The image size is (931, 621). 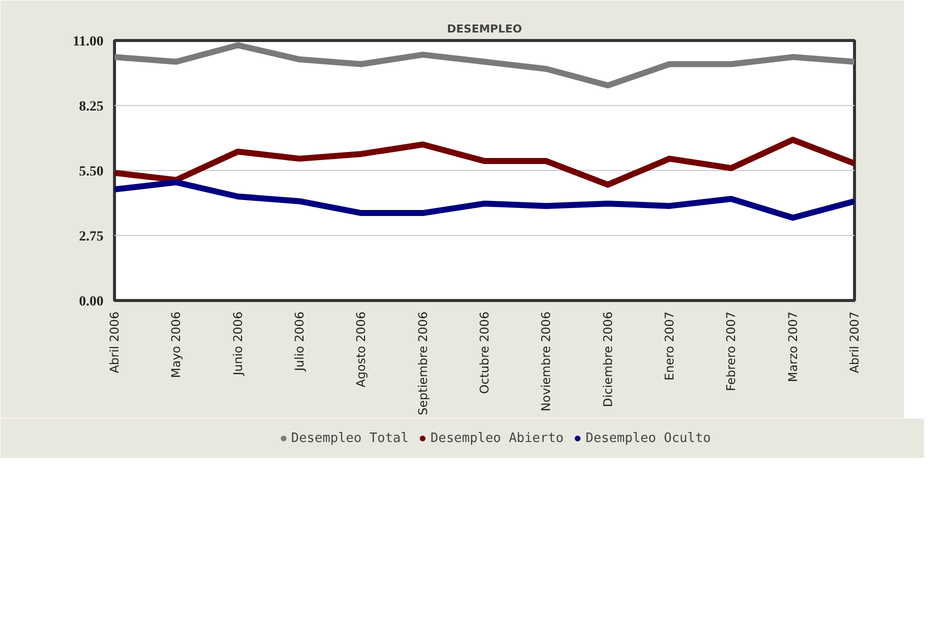 I want to click on chart-title: DESEMPLEO, so click(x=484, y=29).